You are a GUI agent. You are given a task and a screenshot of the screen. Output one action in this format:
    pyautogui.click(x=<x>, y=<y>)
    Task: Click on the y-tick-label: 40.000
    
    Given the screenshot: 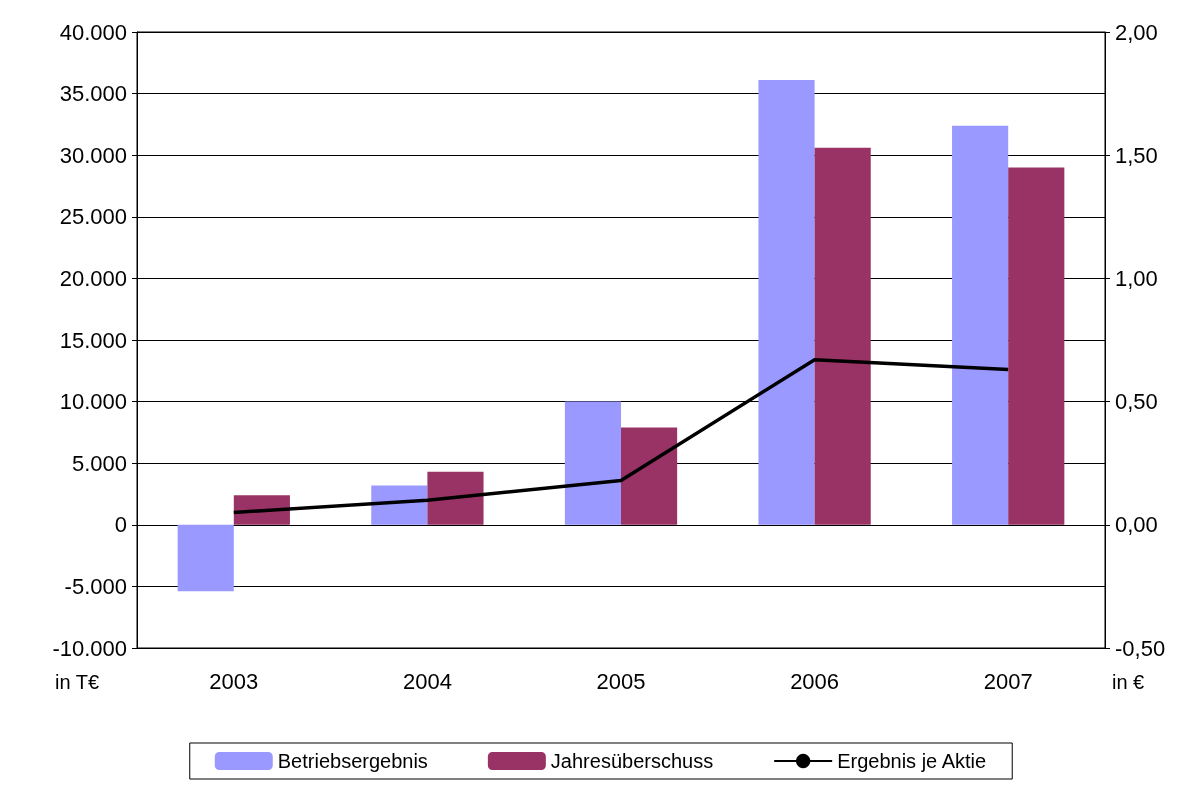 What is the action you would take?
    pyautogui.click(x=93, y=32)
    